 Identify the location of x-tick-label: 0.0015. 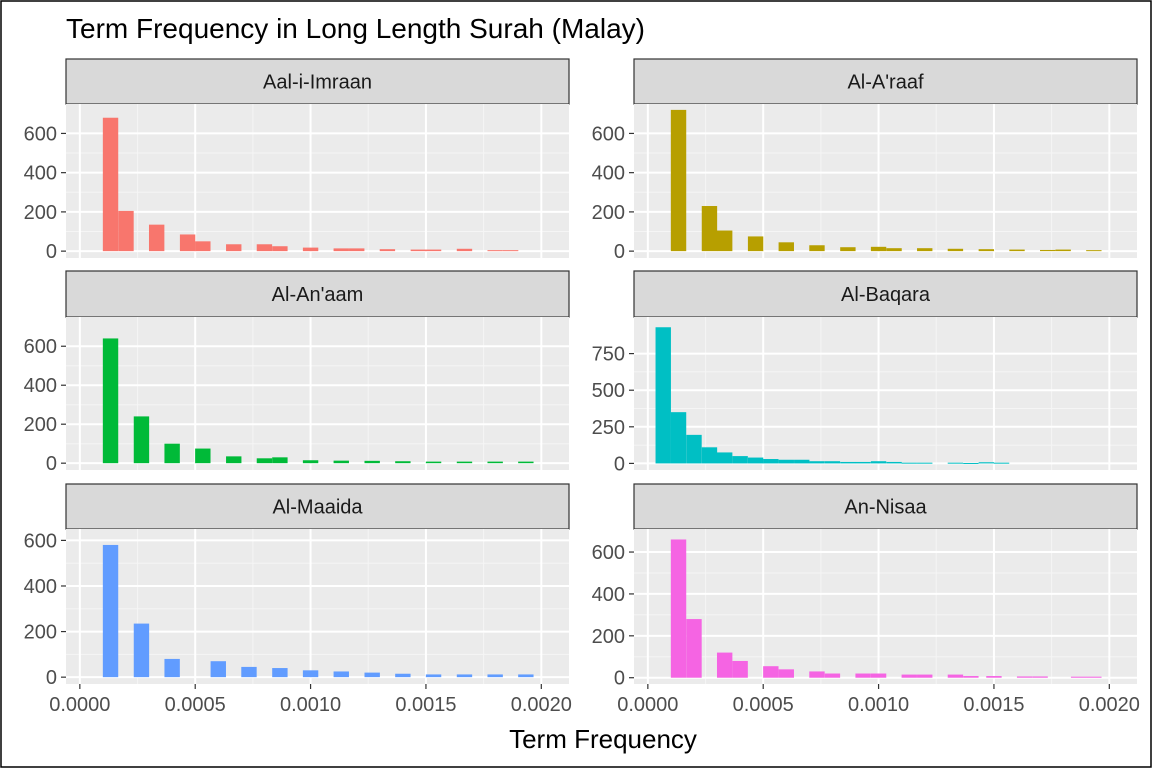
(993, 705).